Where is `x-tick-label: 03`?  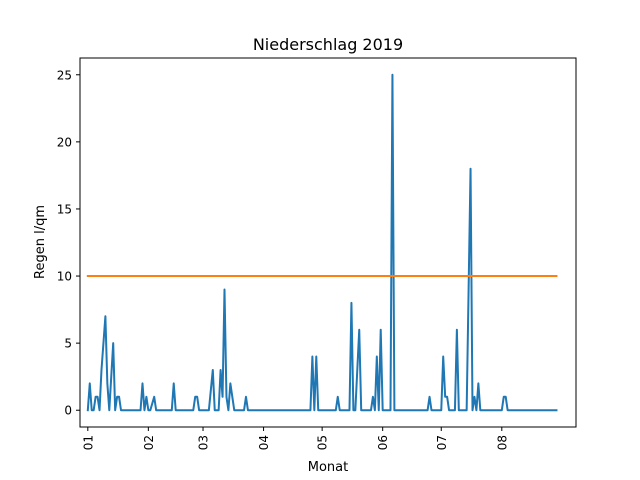
x-tick-label: 03 is located at coordinates (204, 442).